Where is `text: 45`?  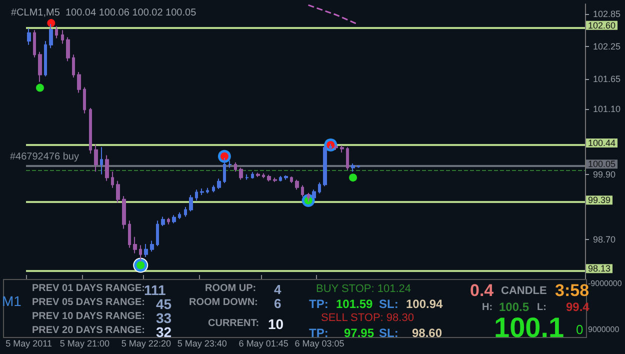
text: 45 is located at coordinates (164, 304).